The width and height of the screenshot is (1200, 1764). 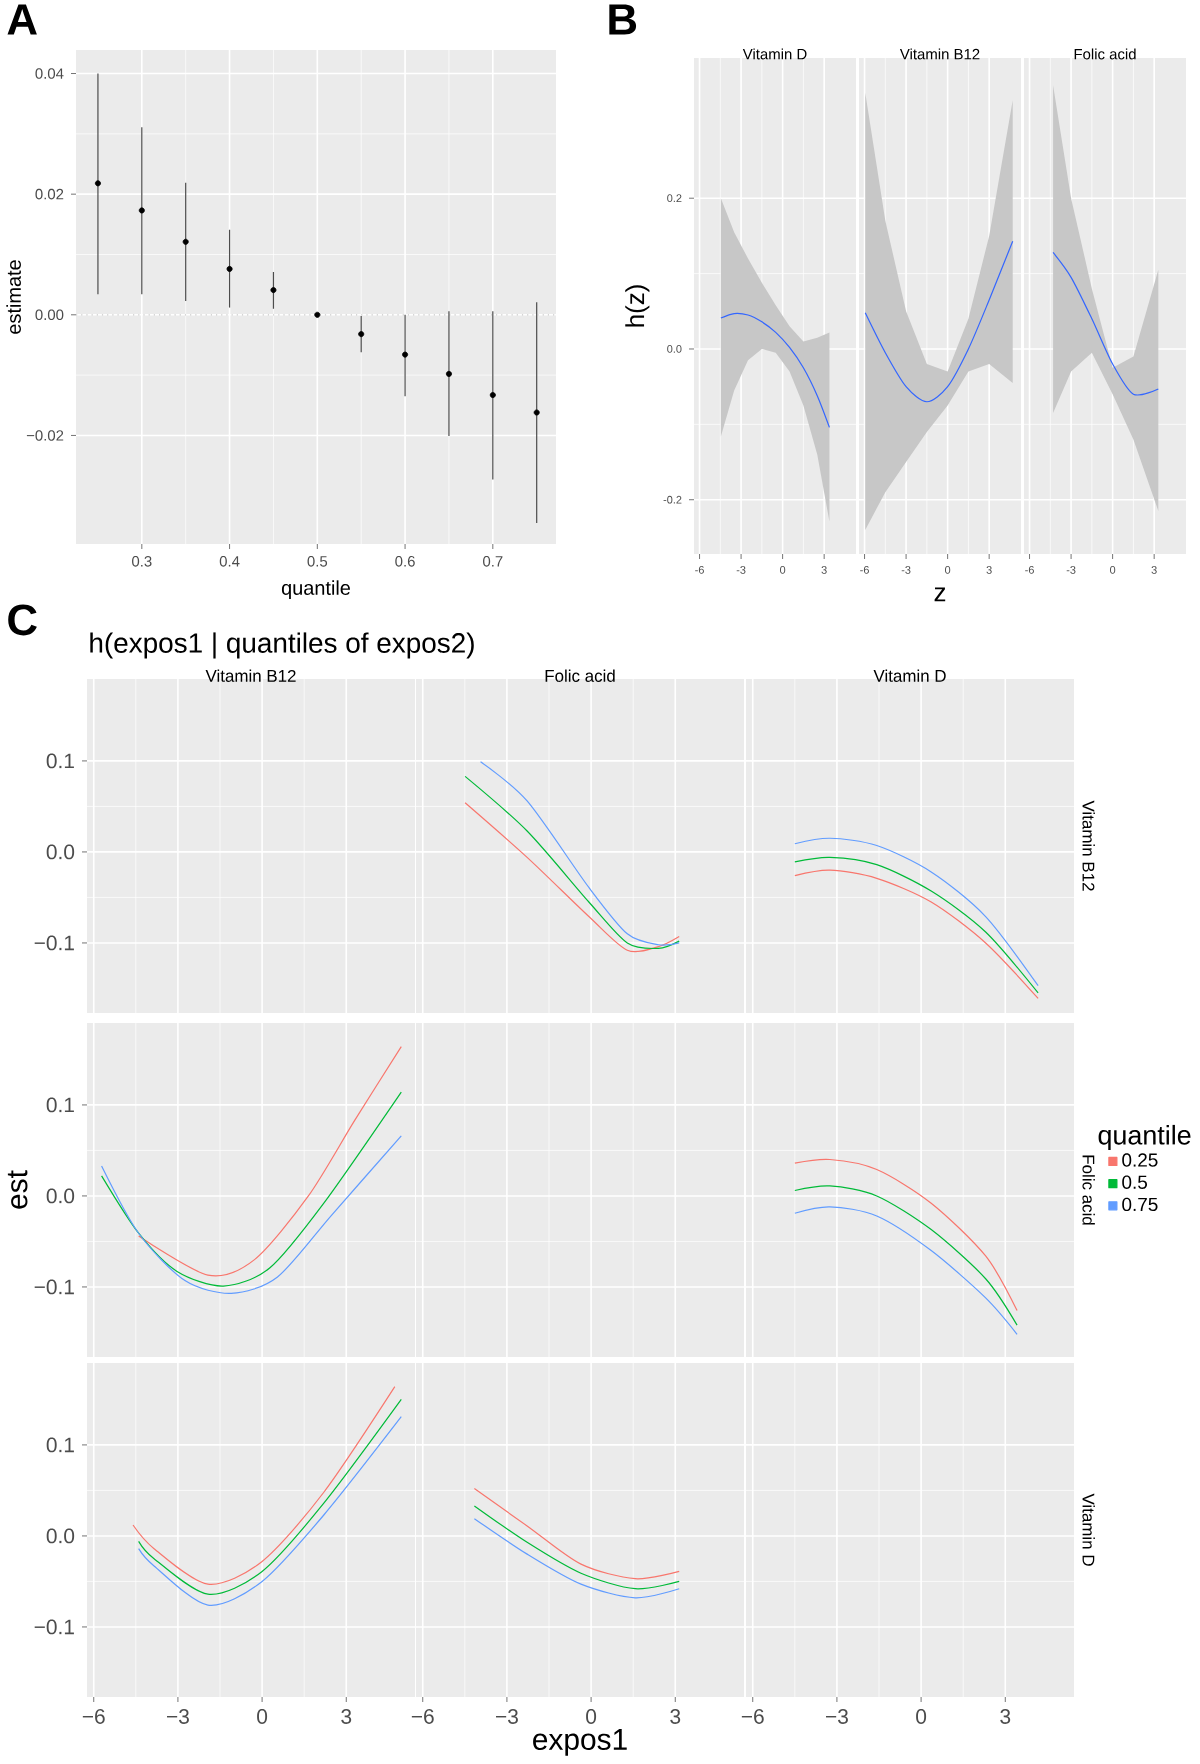 What do you see at coordinates (940, 594) in the screenshot?
I see `x-axis-title: z` at bounding box center [940, 594].